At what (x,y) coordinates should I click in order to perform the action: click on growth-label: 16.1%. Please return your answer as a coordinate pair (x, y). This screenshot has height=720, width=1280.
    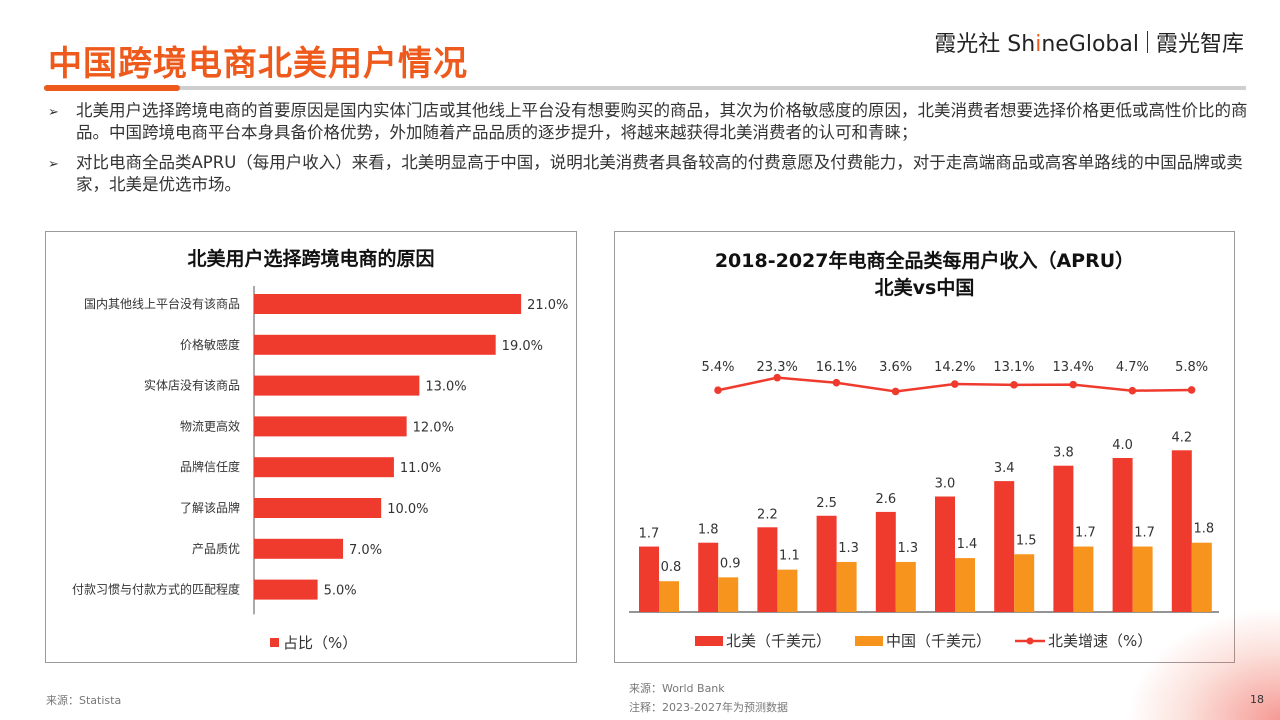
    Looking at the image, I should click on (836, 367).